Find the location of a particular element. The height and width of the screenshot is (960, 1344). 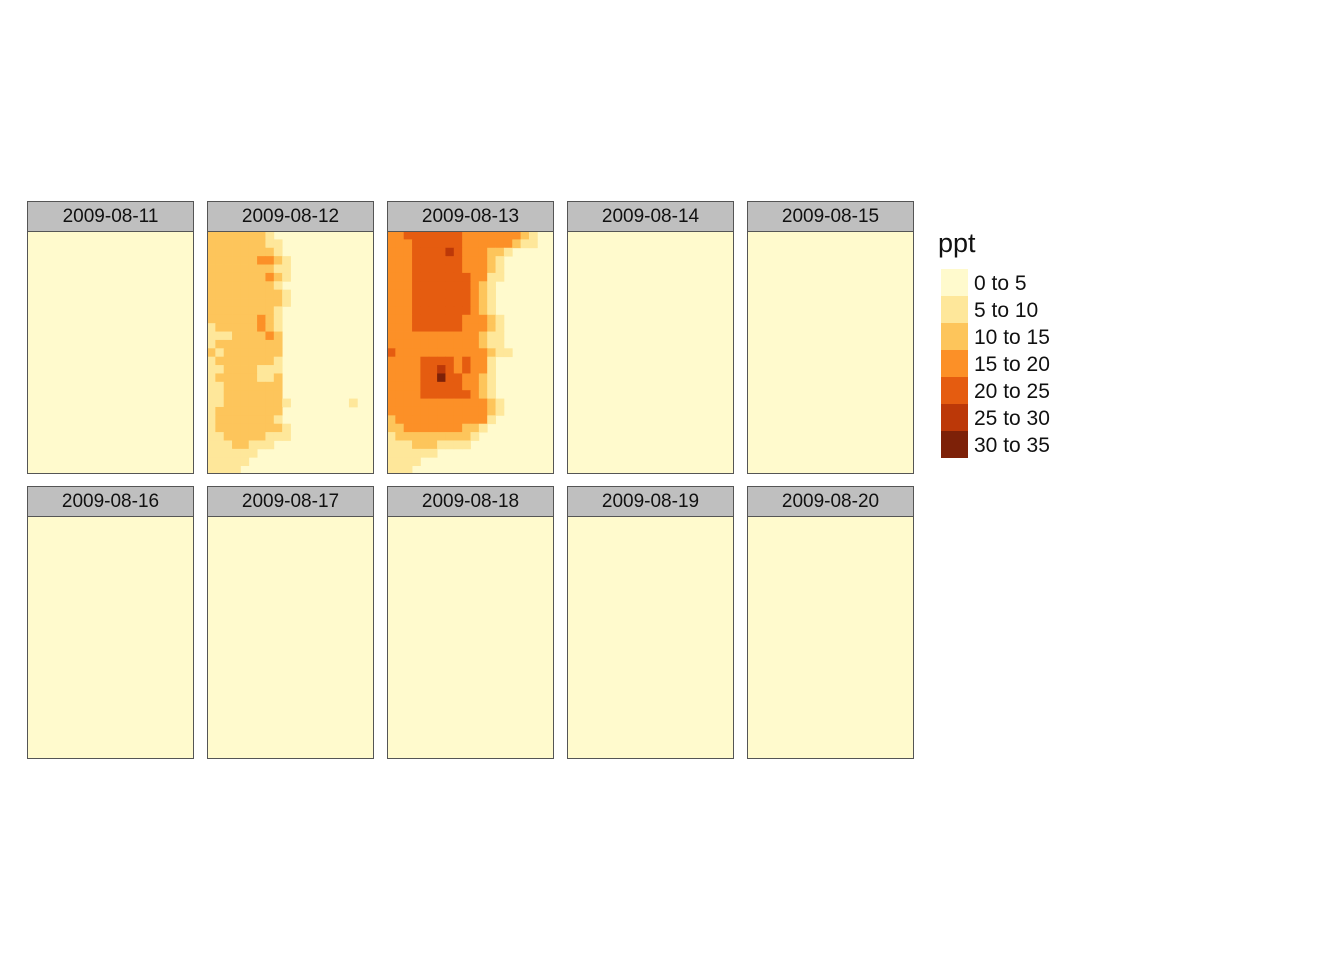

legend-title: ppt is located at coordinates (957, 243).